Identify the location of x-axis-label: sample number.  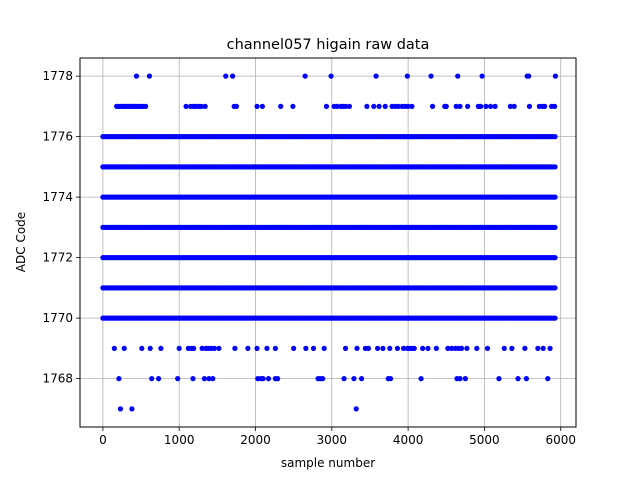
(328, 463).